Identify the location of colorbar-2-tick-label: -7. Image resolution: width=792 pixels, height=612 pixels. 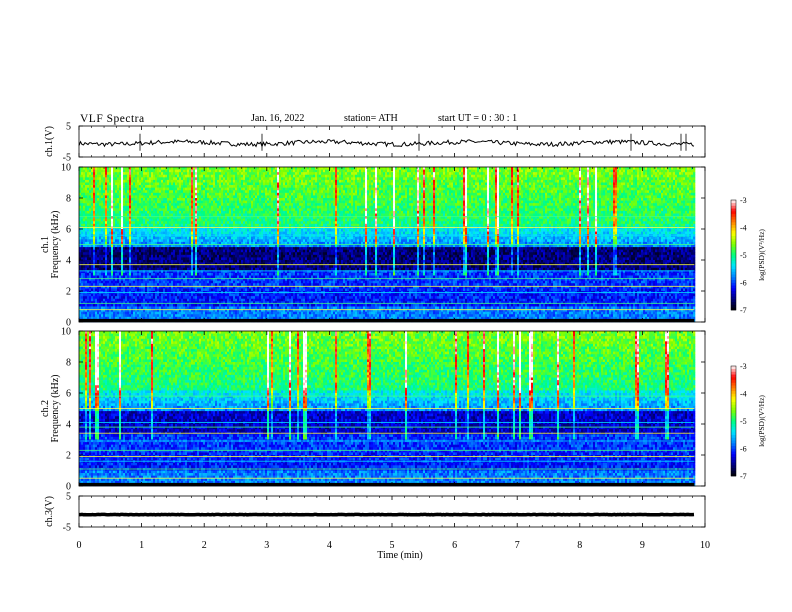
(743, 476).